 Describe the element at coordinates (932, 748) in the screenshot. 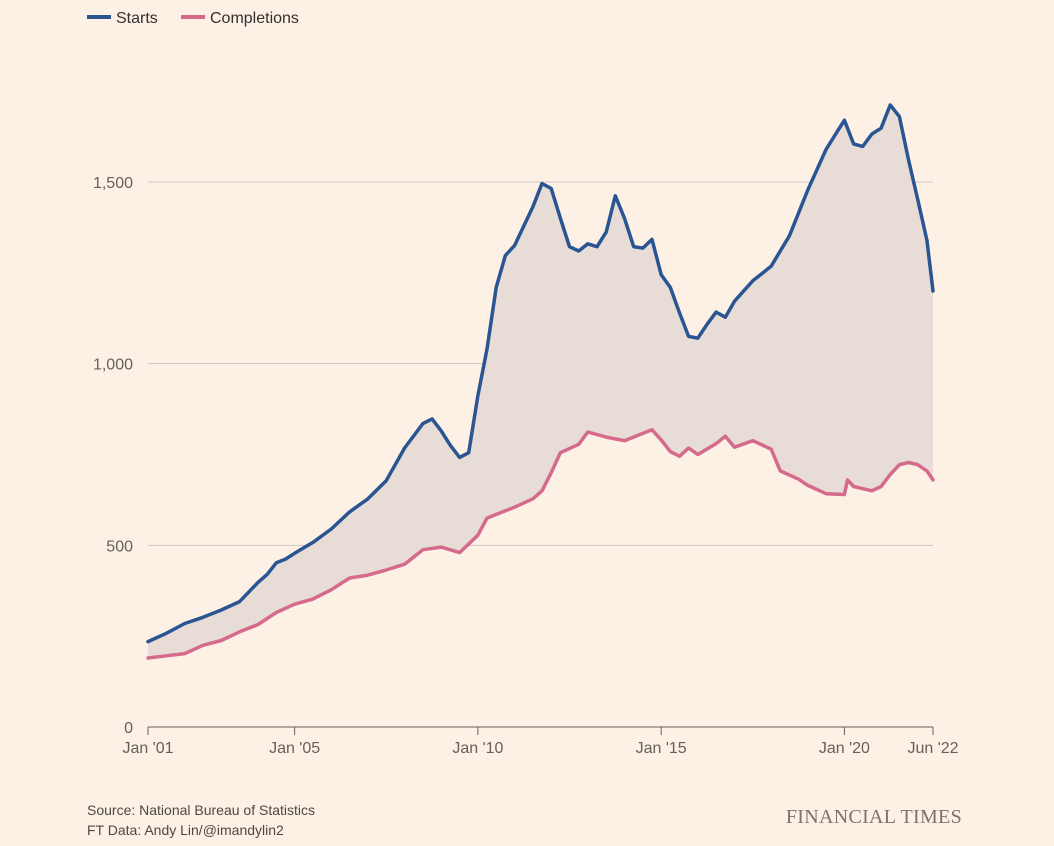

I see `x-tick-label: Jun '22` at that location.